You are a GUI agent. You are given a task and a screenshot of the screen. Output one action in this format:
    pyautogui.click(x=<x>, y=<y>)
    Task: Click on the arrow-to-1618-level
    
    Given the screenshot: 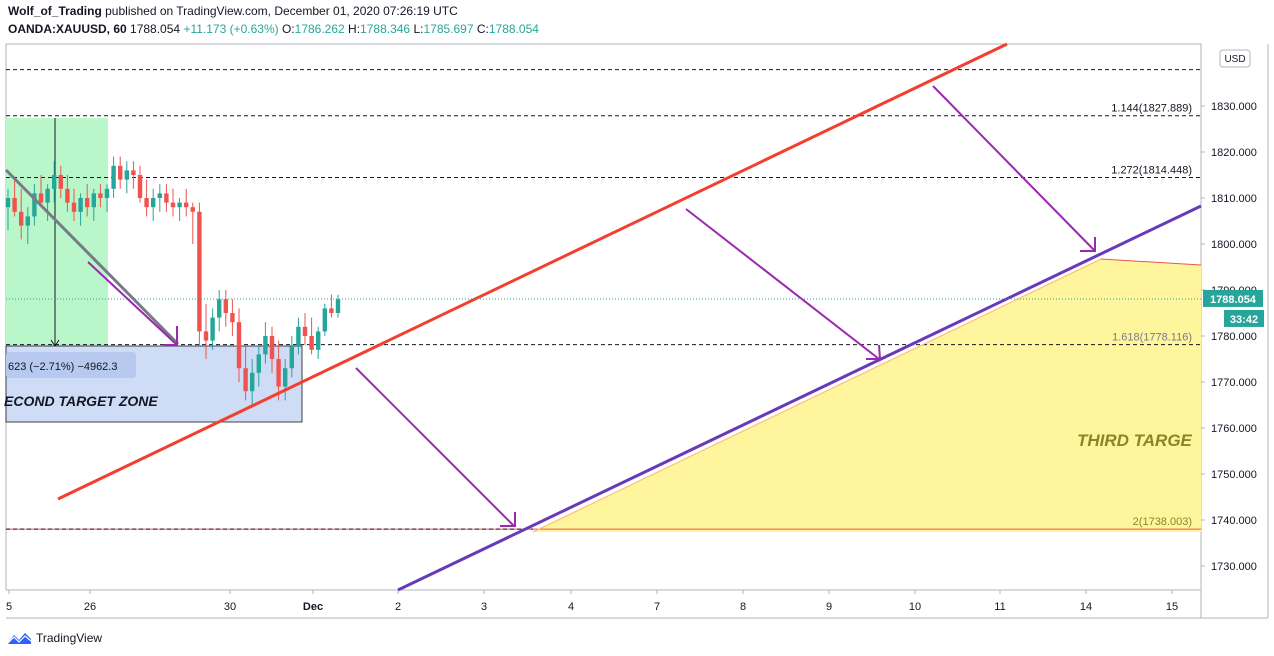 What is the action you would take?
    pyautogui.click(x=783, y=284)
    